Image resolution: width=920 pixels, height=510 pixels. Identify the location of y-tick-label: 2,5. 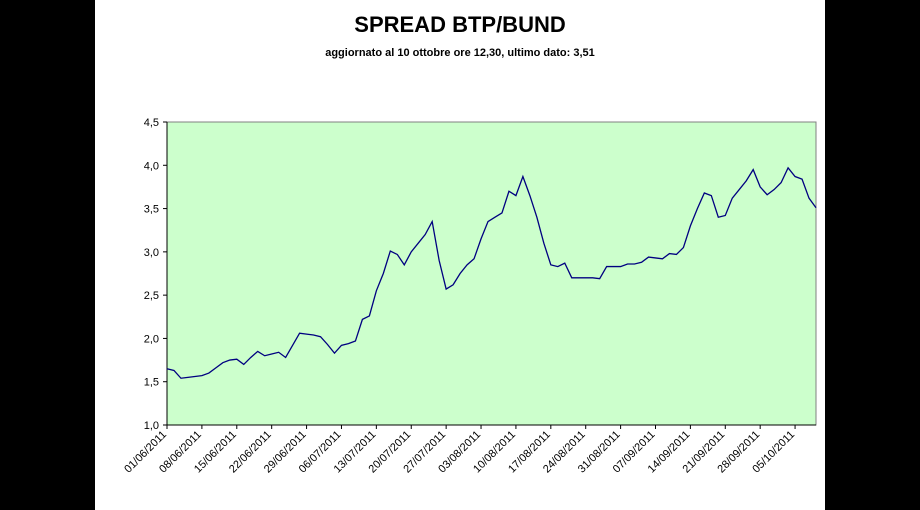
(151, 296).